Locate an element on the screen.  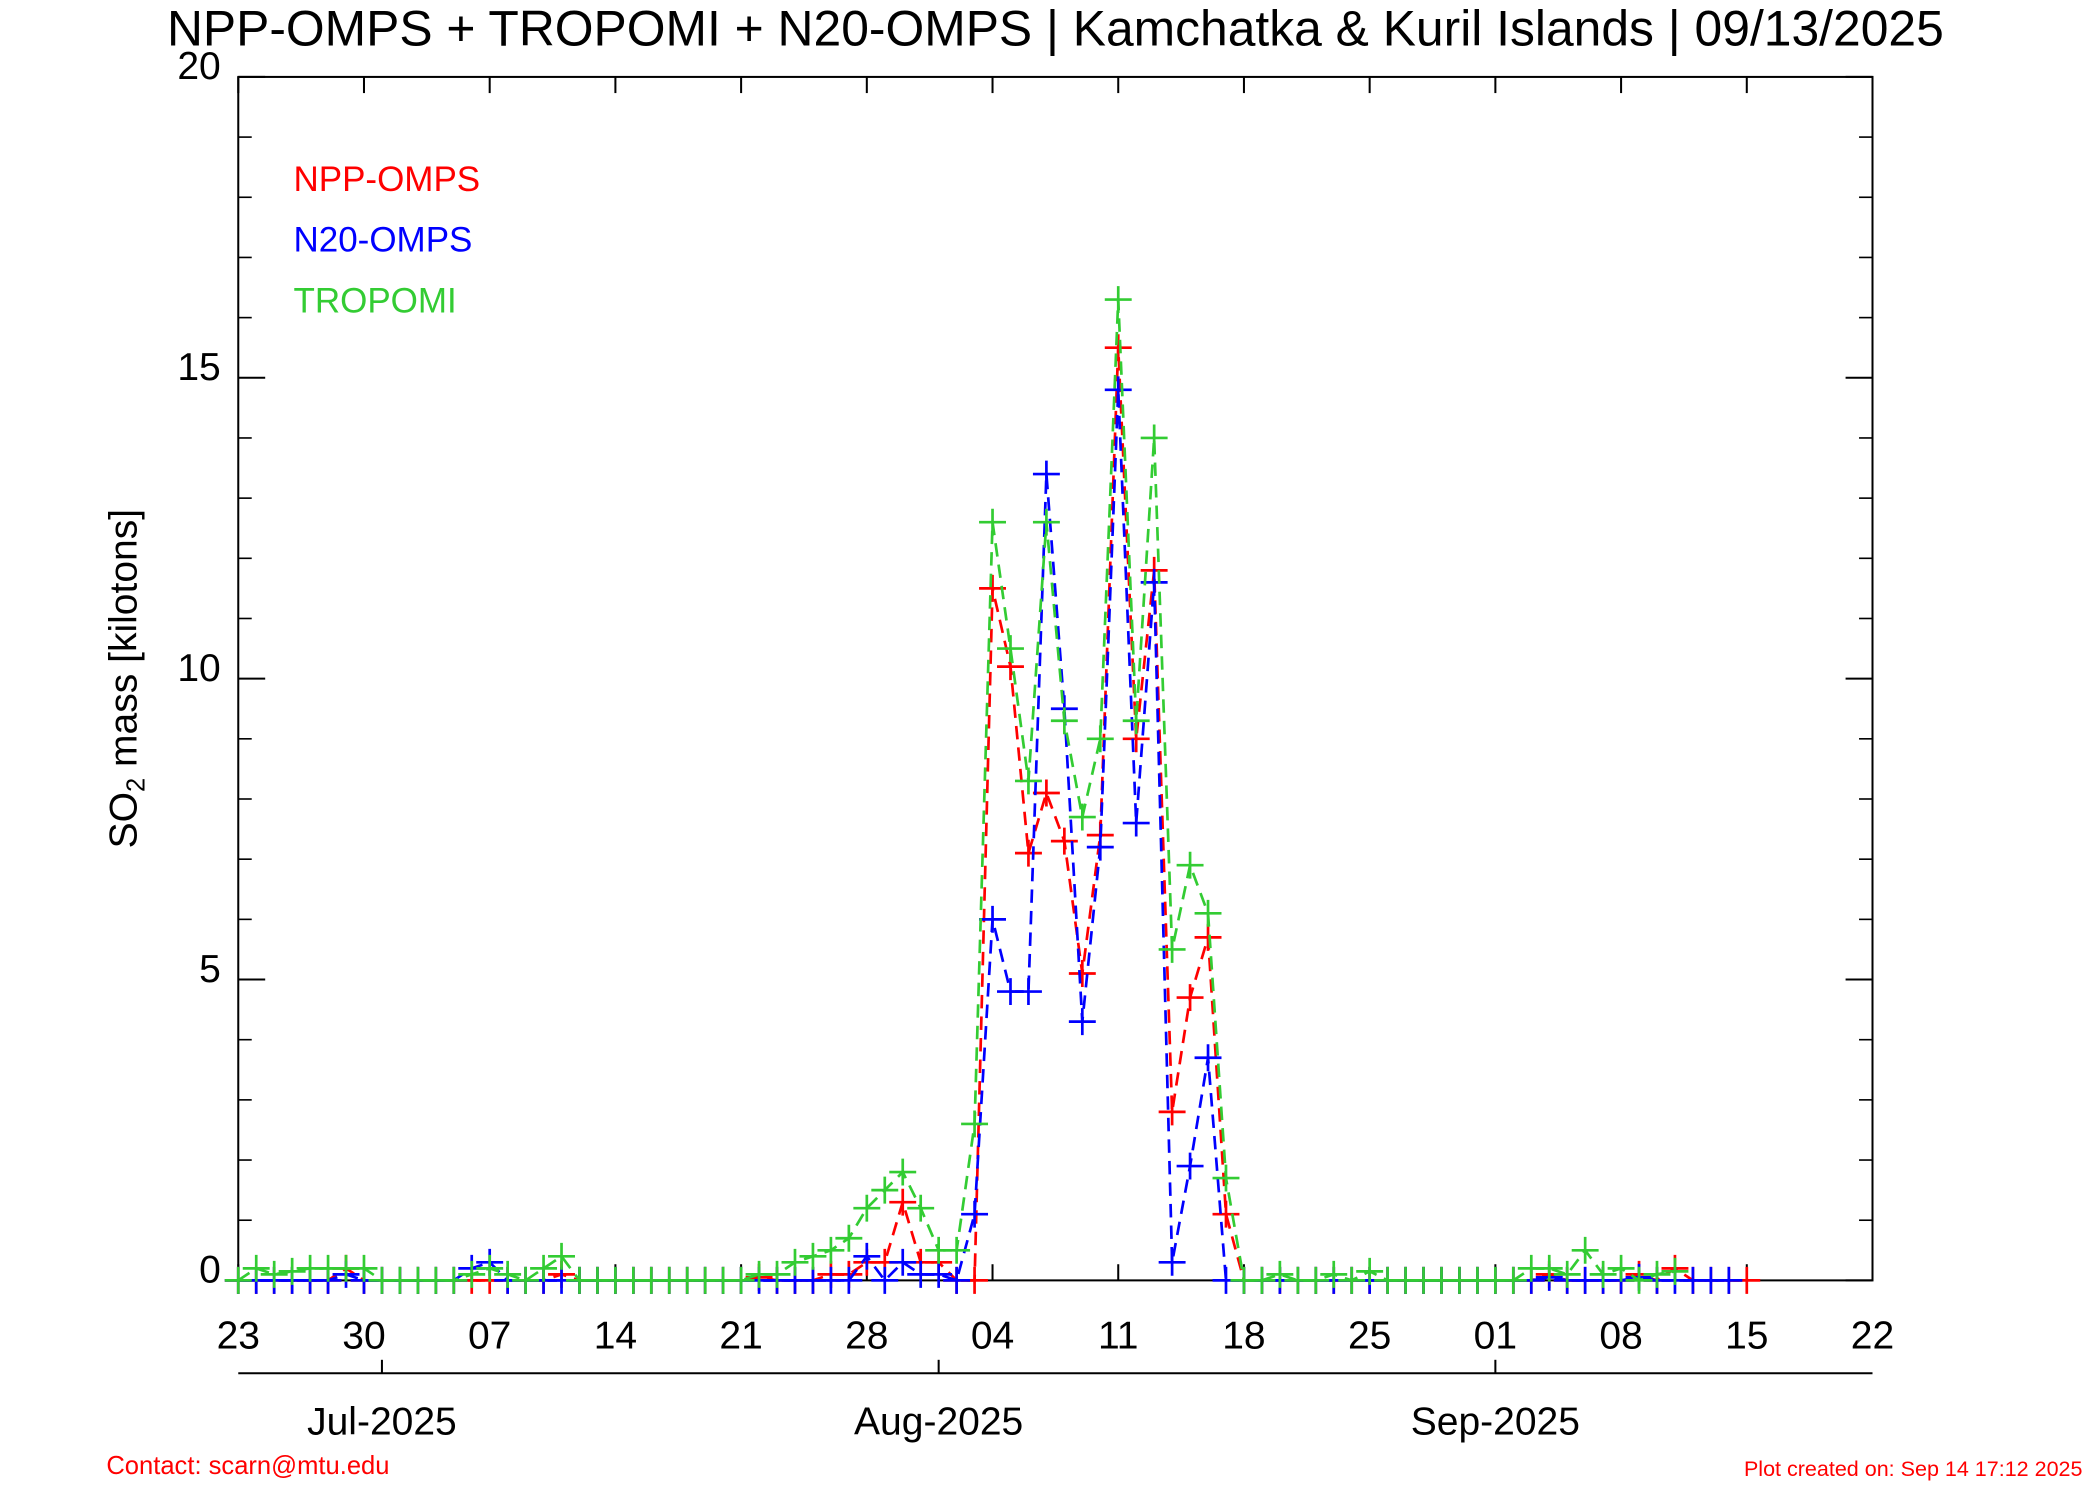
x-tick-label: 22 is located at coordinates (1872, 1336).